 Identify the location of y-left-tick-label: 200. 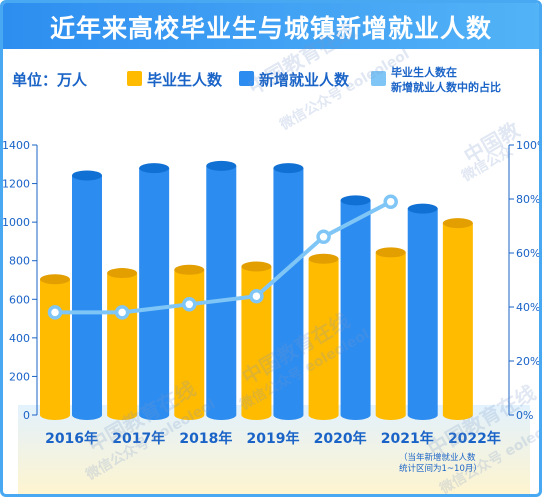
(19, 376).